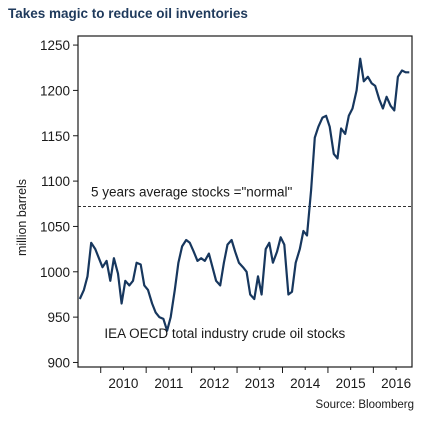 The image size is (428, 422). What do you see at coordinates (59, 204) in the screenshot?
I see `y-axis: 900 950 1000 1050 1100 1150 1200 1250` at bounding box center [59, 204].